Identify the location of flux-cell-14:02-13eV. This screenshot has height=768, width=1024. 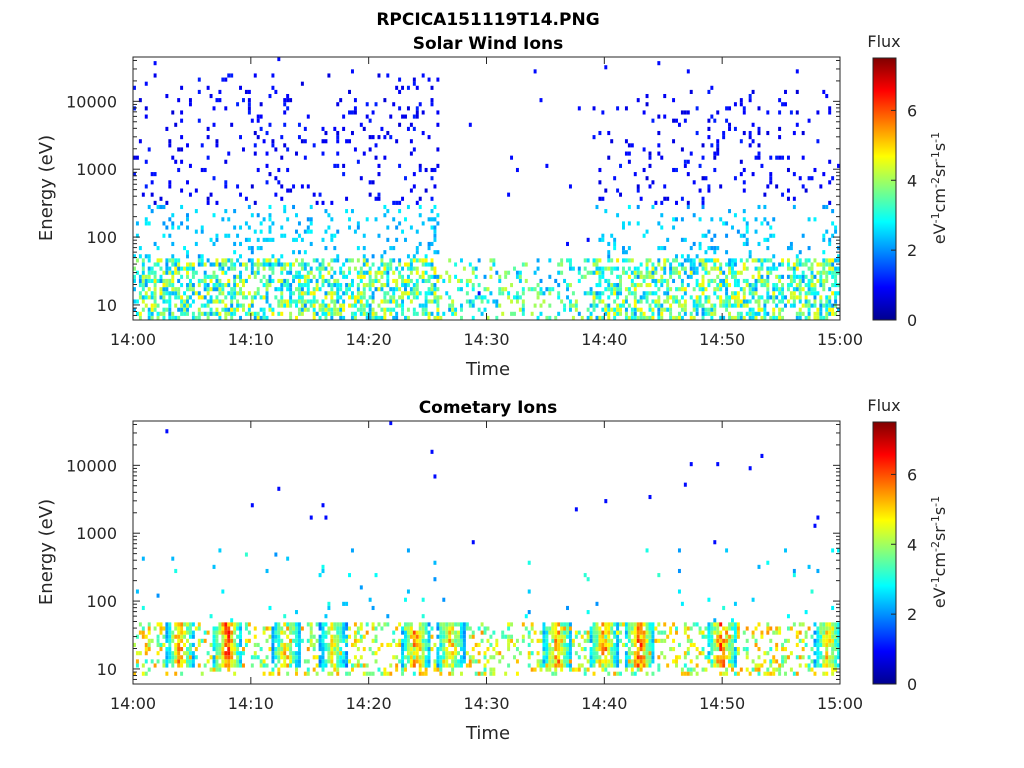
(167, 661).